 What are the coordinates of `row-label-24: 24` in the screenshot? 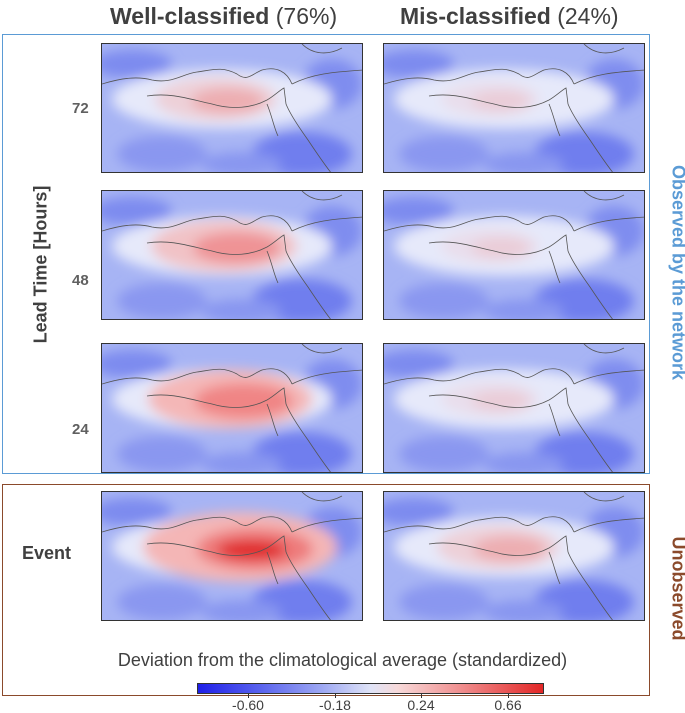 It's located at (80, 429).